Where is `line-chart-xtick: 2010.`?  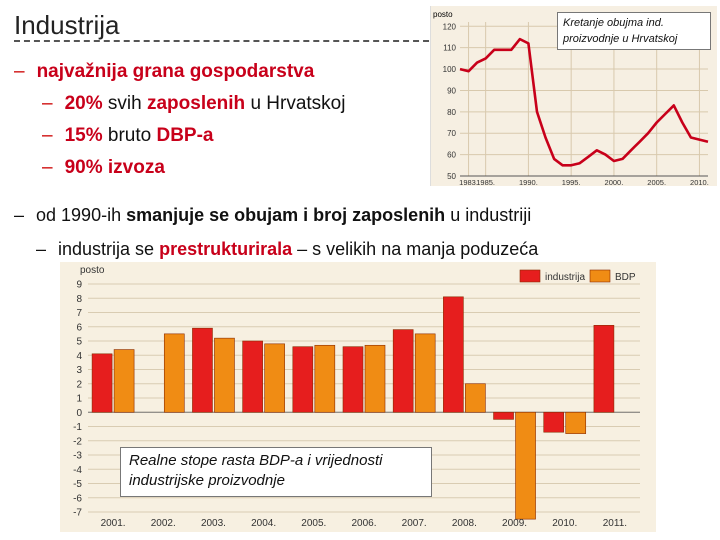 line-chart-xtick: 2010. is located at coordinates (699, 182).